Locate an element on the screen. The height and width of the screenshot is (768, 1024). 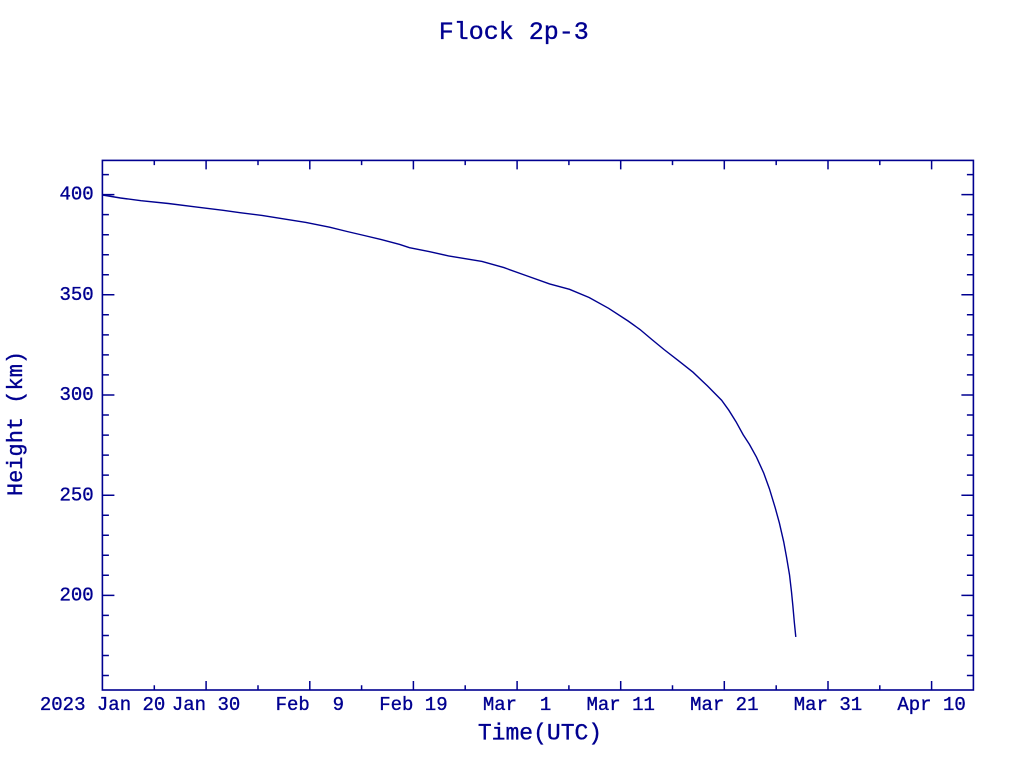
svg-text: Flock 2p-3 is located at coordinates (514, 32).